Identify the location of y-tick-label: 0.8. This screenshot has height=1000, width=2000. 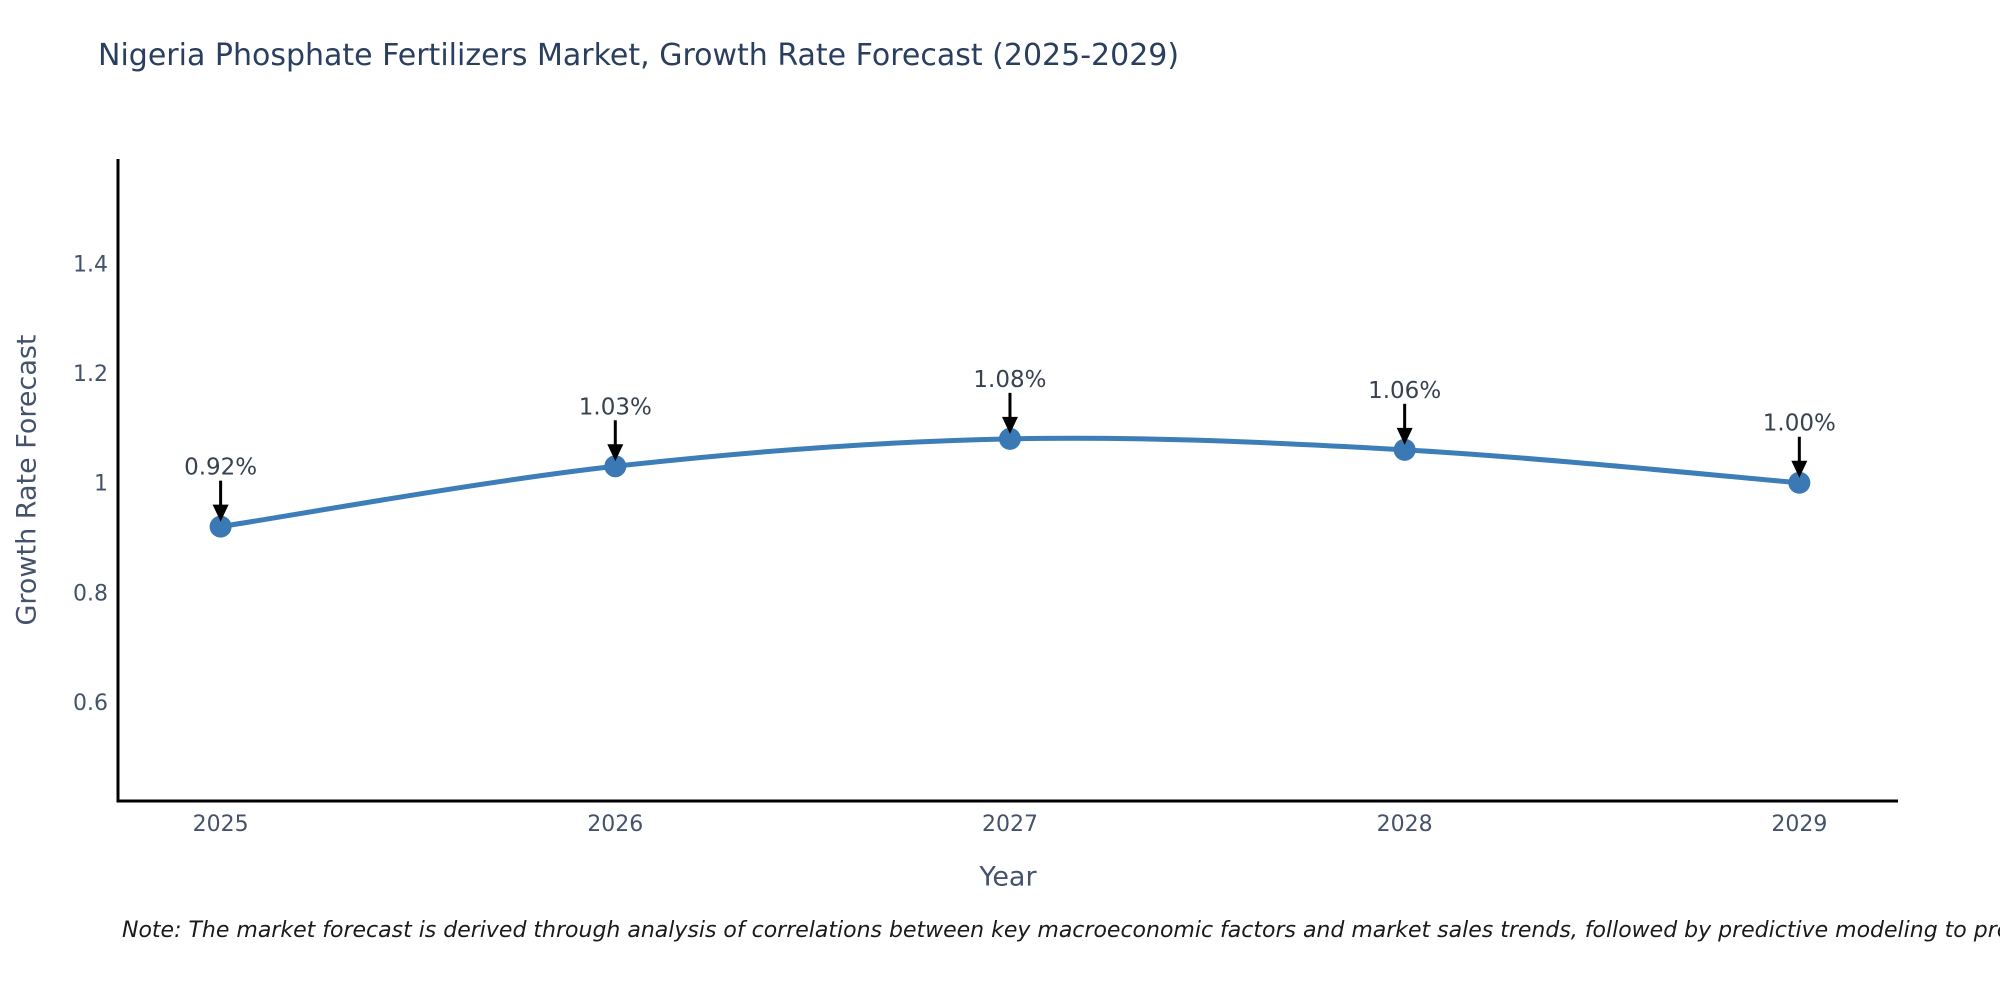
(90, 593).